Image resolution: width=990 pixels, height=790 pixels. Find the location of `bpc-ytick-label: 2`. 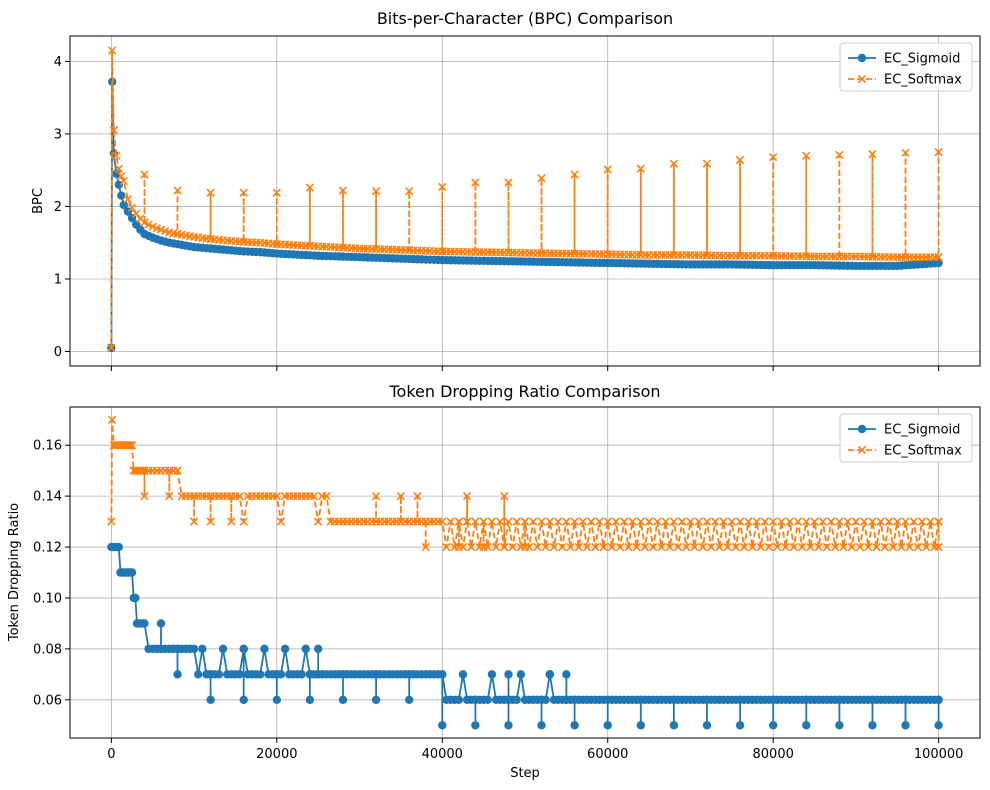

bpc-ytick-label: 2 is located at coordinates (58, 207).